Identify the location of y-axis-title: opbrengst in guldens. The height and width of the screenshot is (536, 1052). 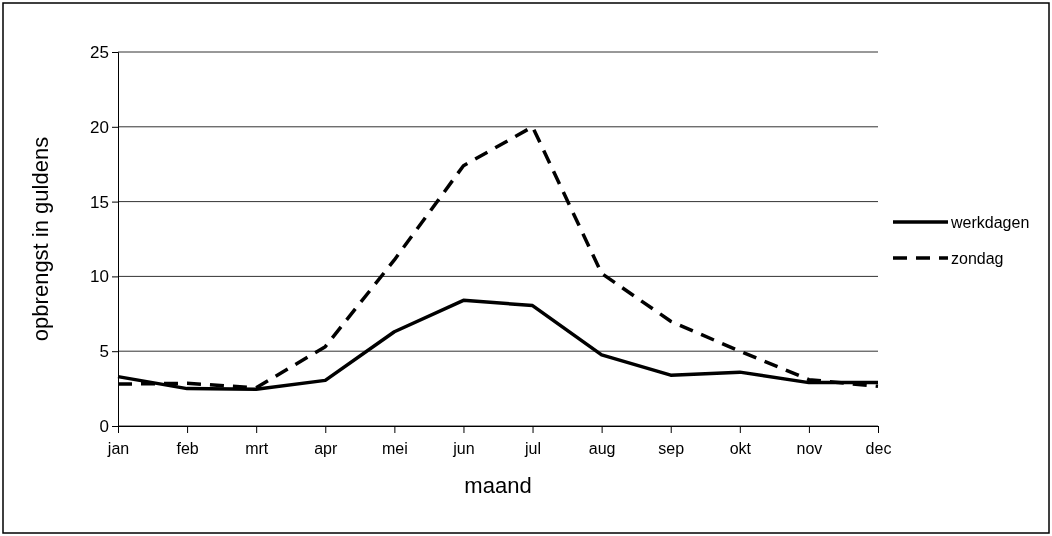
(40, 239).